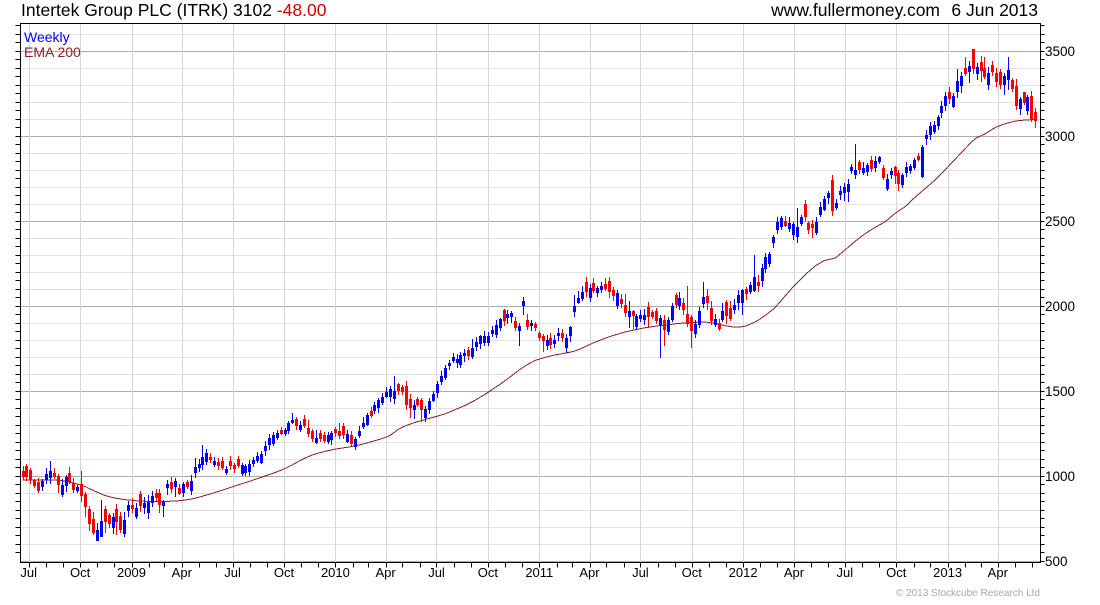  What do you see at coordinates (174, 10) in the screenshot?
I see `svg-text:Intertek Group PLC (ITRK) 3102: Intertek Group PLC (ITRK) 3102 -48.00` at bounding box center [174, 10].